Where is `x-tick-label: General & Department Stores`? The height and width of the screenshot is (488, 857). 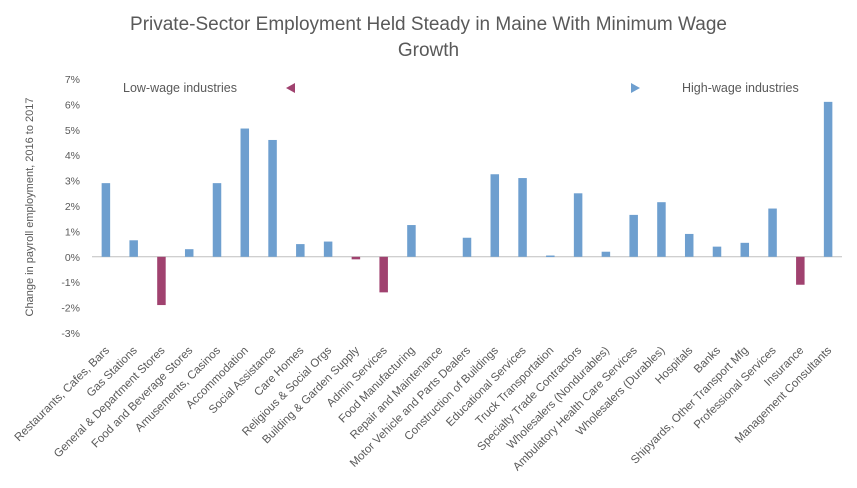
x-tick-label: General & Department Stores is located at coordinates (110, 402).